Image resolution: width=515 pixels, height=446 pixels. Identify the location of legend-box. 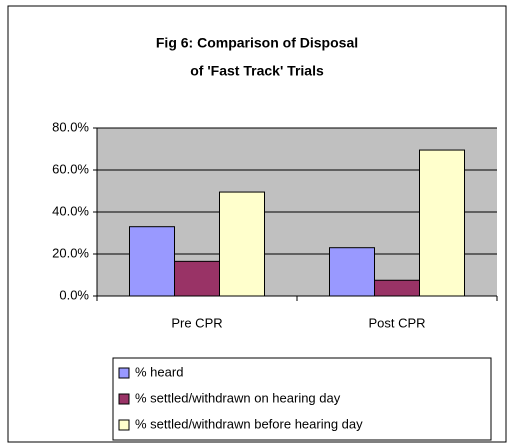
(302, 399).